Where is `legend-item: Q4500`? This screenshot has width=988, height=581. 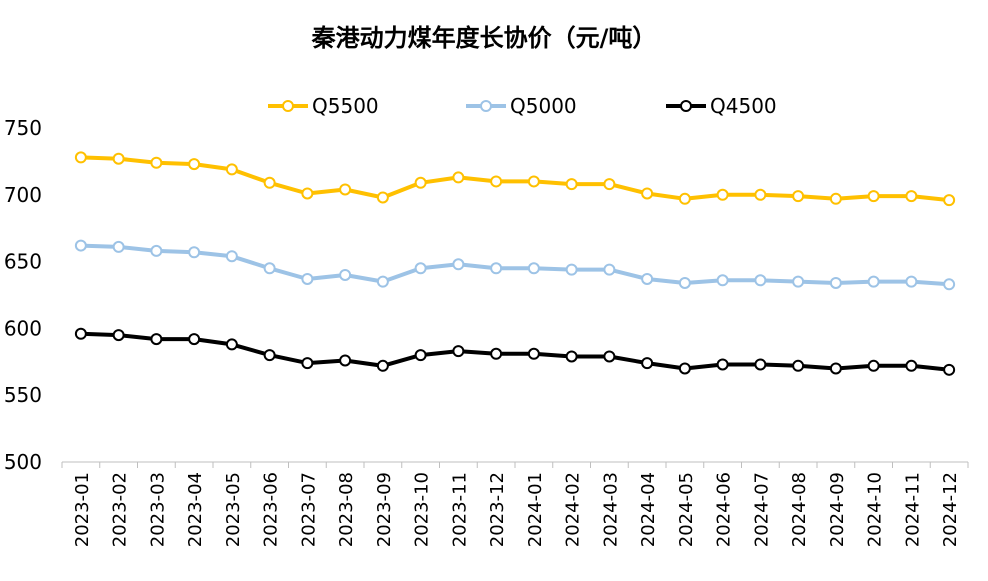
legend-item: Q4500 is located at coordinates (721, 106).